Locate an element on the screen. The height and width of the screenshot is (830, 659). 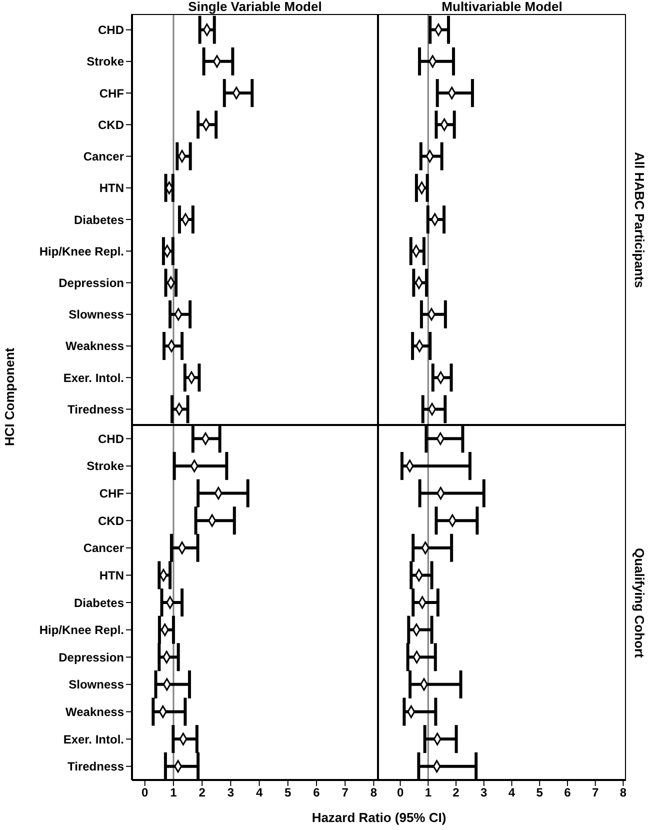
y2-axis-title: Qualifying Cohort is located at coordinates (639, 603).